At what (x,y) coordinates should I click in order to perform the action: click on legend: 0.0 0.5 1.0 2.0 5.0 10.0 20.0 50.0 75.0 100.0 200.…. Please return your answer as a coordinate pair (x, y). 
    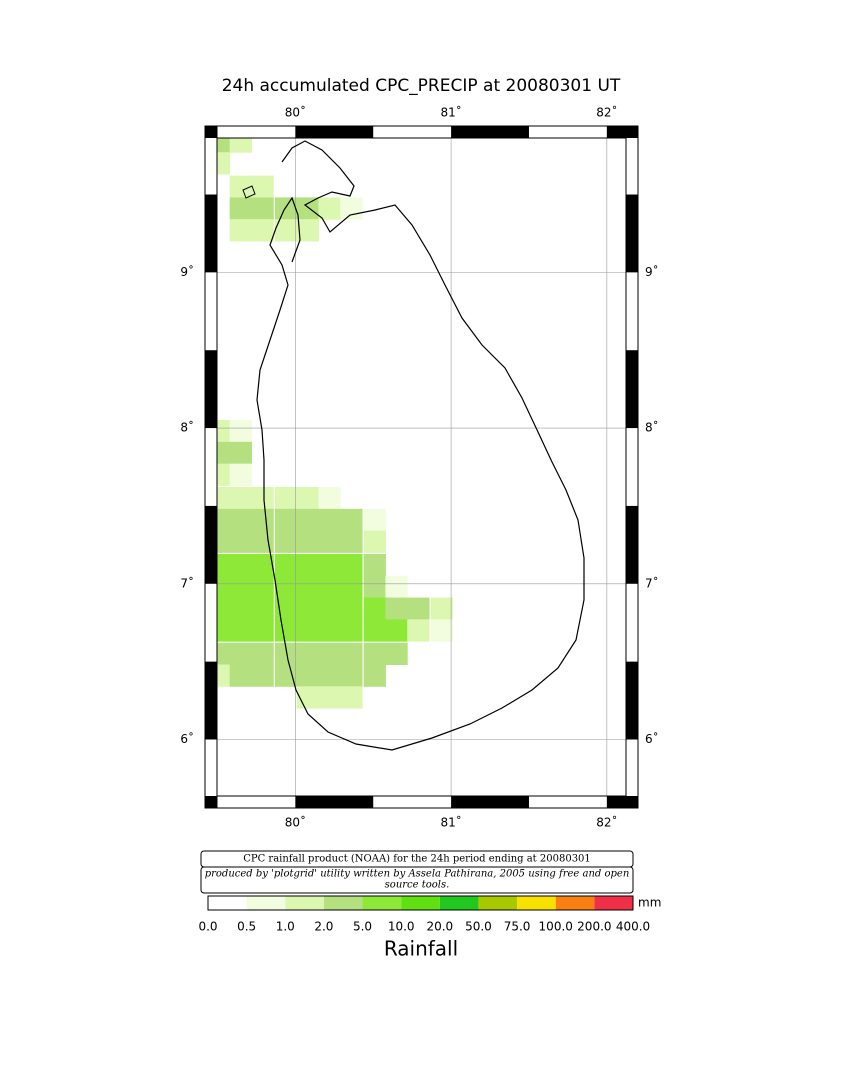
    Looking at the image, I should click on (424, 914).